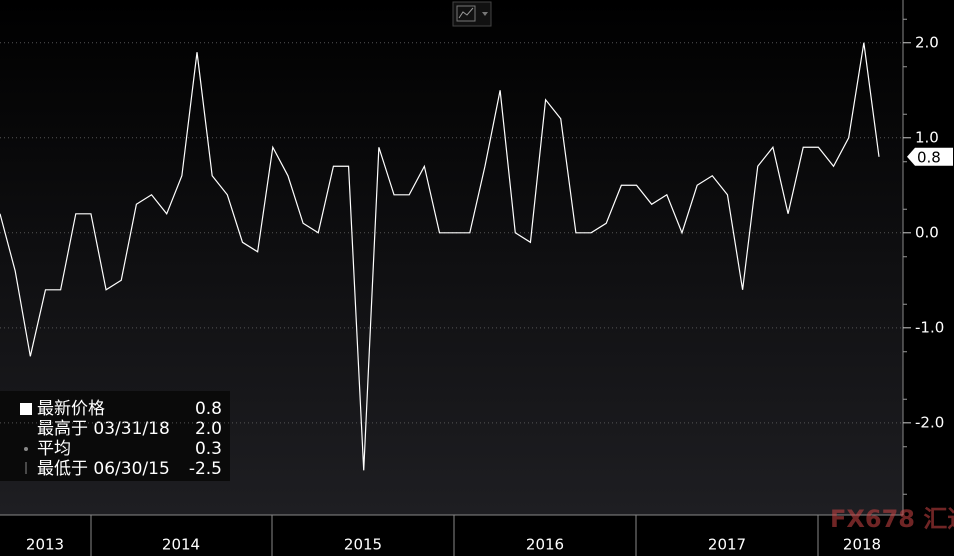 The width and height of the screenshot is (954, 556). Describe the element at coordinates (45, 545) in the screenshot. I see `x-tick-label: 2013` at that location.